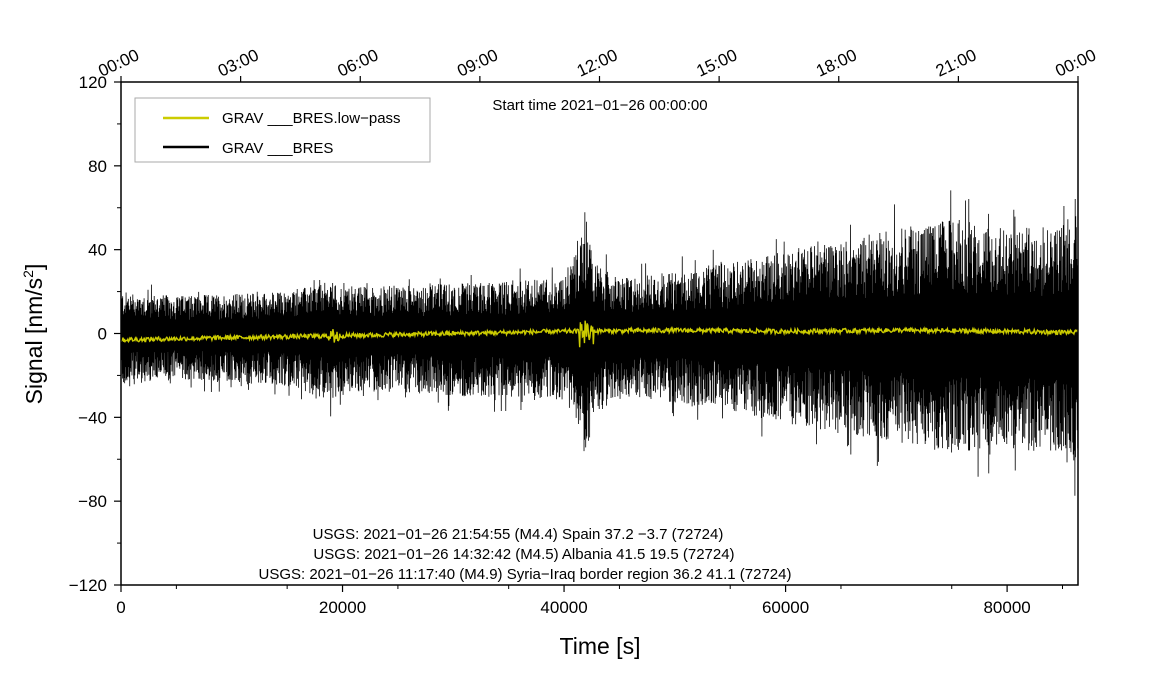  Describe the element at coordinates (342, 607) in the screenshot. I see `x-tick-label: 20000` at that location.